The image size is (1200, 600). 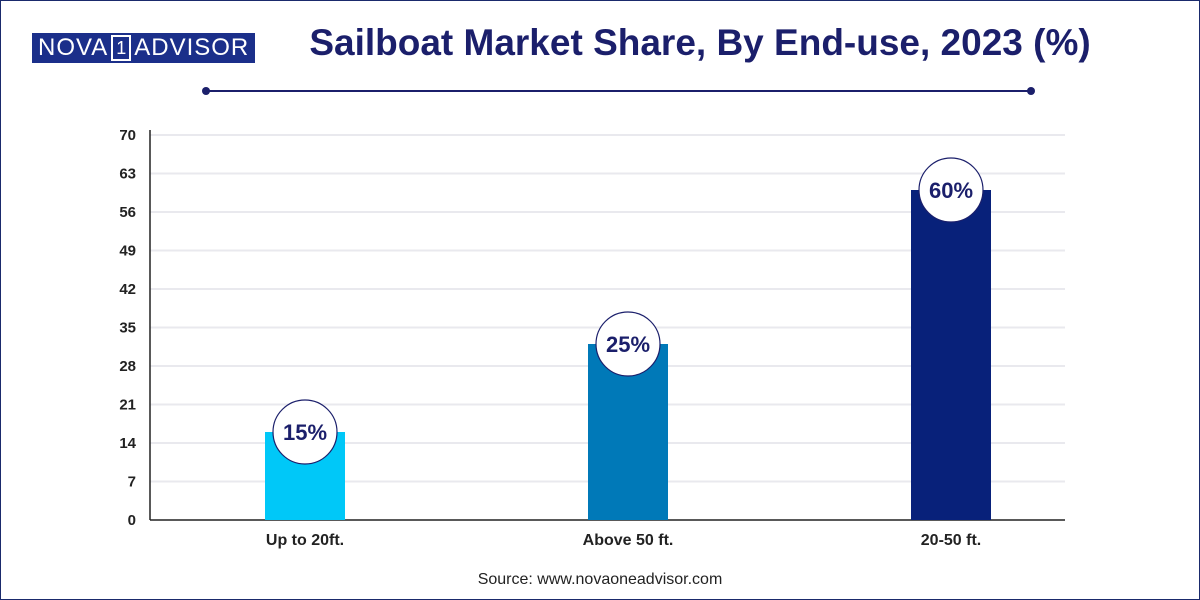 I want to click on x-tick-label: Up to 20ft., so click(x=305, y=540).